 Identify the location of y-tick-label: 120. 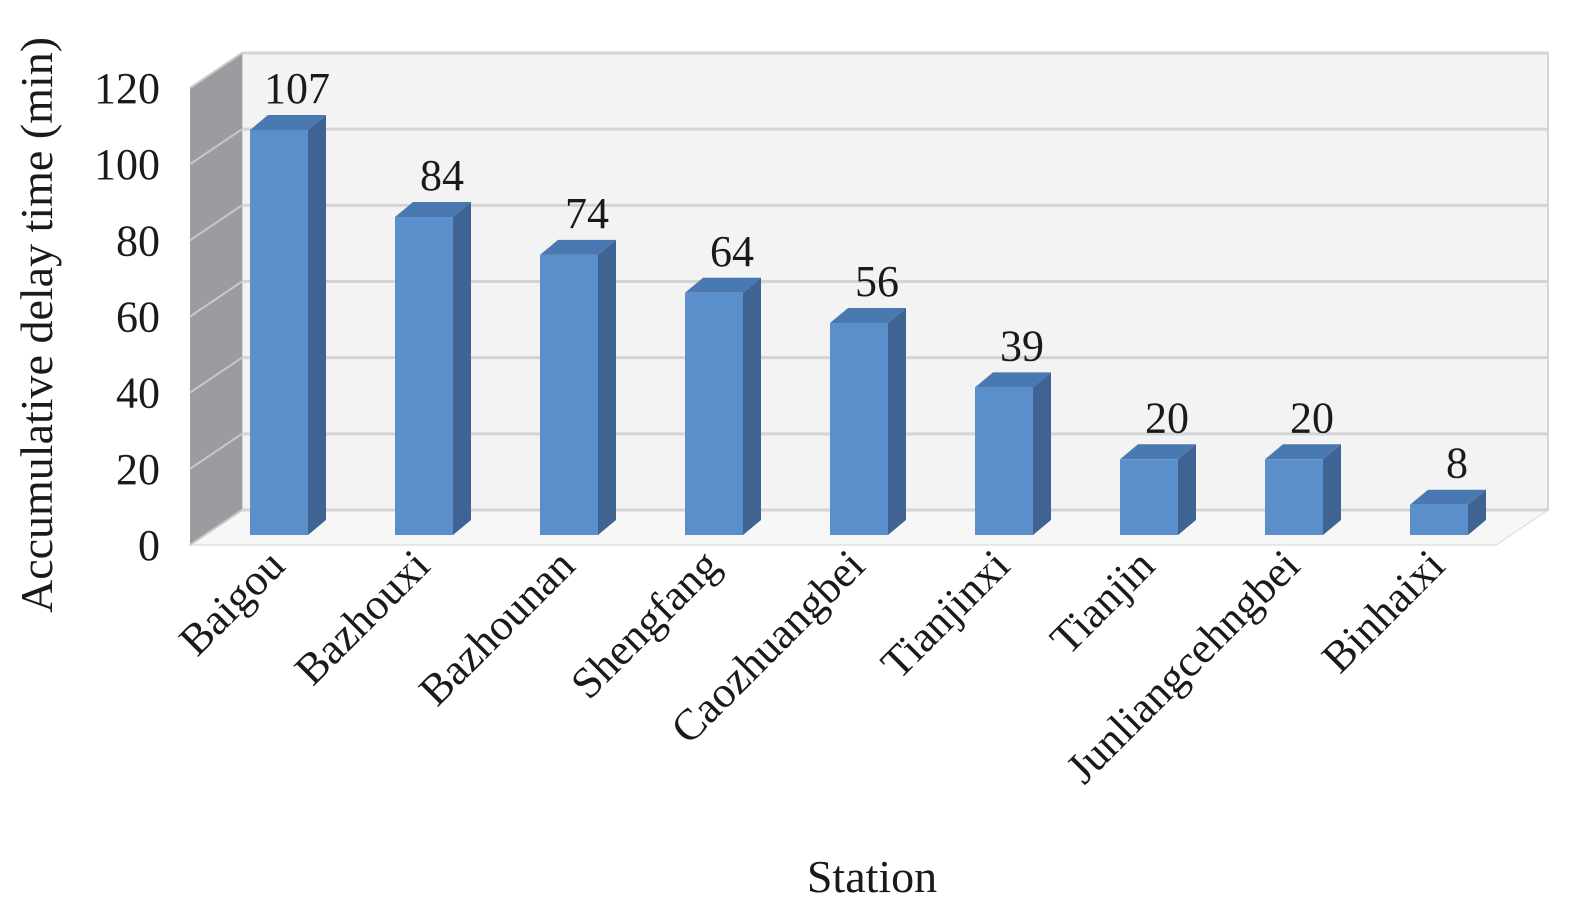
(127, 88).